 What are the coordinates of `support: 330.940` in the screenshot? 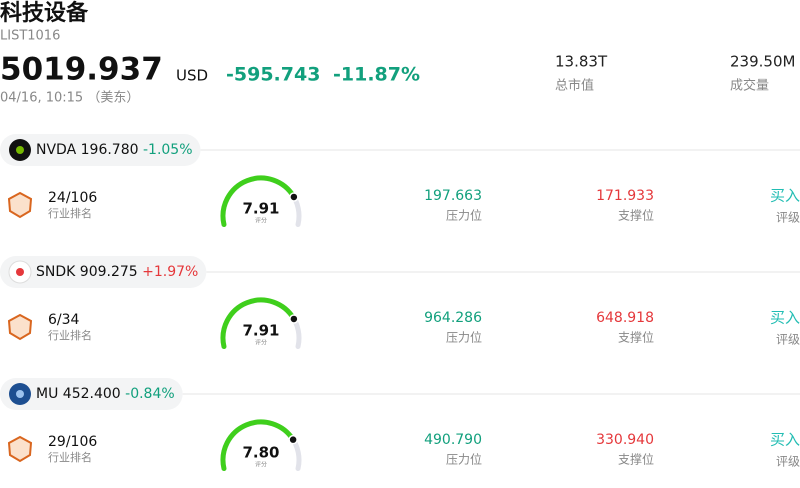 It's located at (625, 440).